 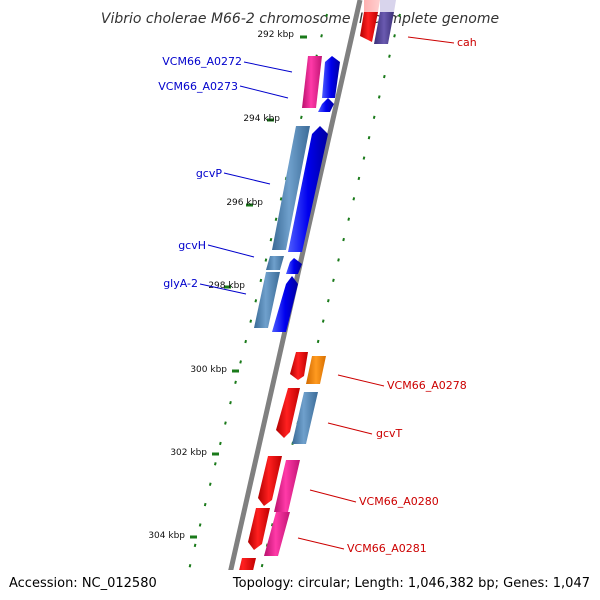 What do you see at coordinates (389, 433) in the screenshot?
I see `gene-label-gcvT: gcvT` at bounding box center [389, 433].